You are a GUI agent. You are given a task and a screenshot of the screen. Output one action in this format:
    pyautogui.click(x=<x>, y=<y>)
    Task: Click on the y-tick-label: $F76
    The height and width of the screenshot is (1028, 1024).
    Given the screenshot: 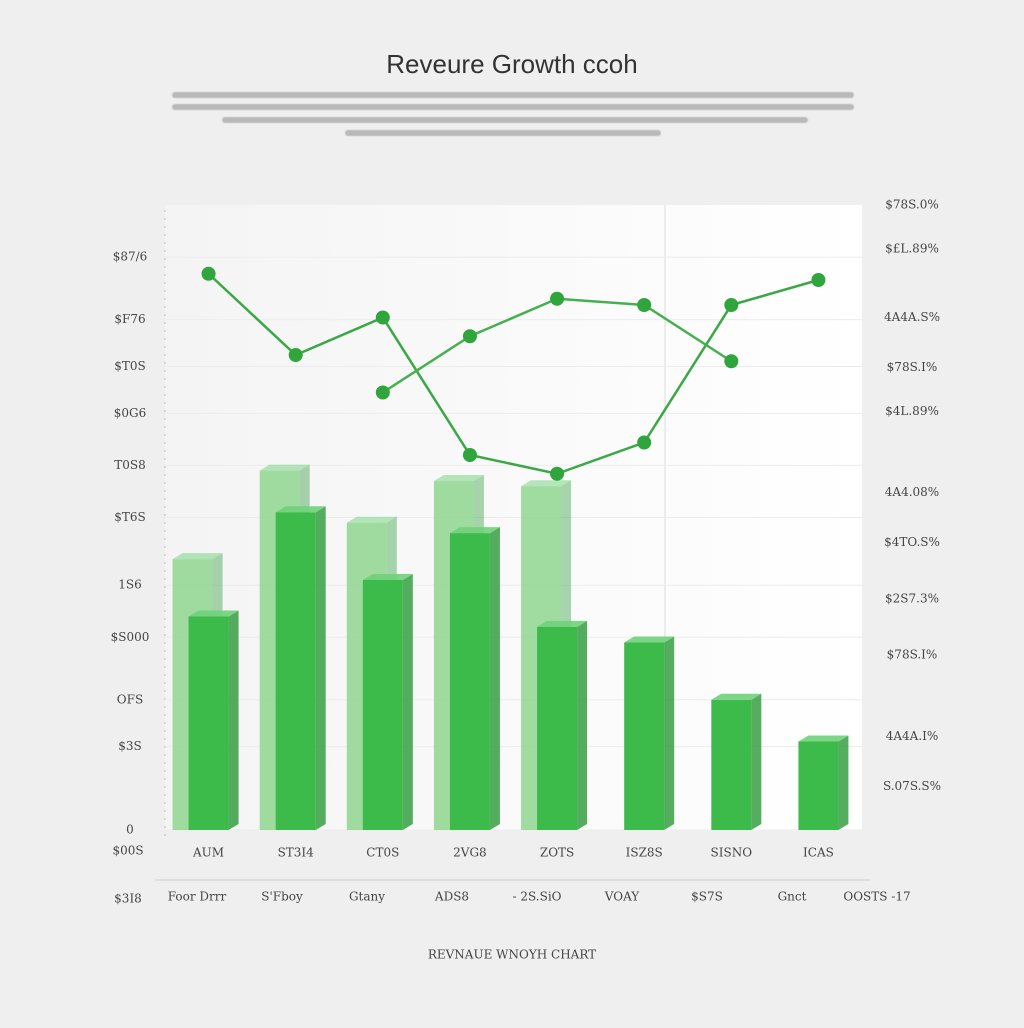 What is the action you would take?
    pyautogui.click(x=129, y=319)
    